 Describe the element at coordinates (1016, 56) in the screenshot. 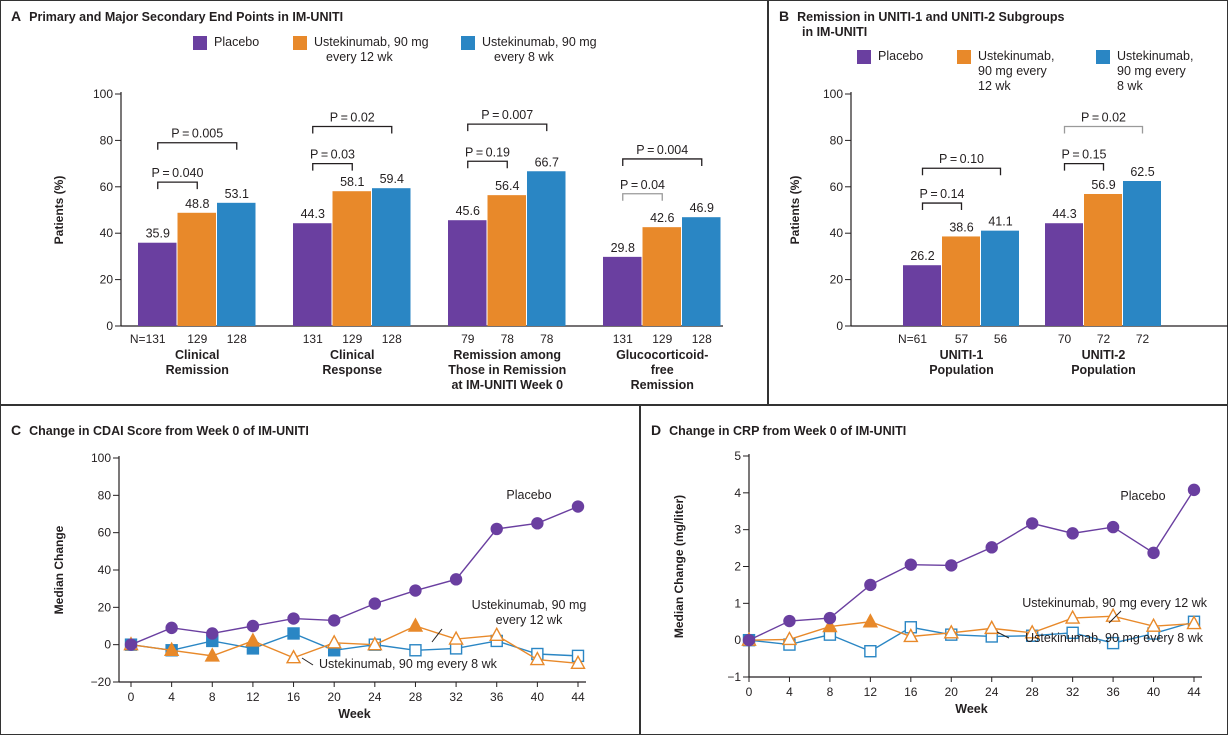

I see `legend-b-ust12-line1: Ustekinumab,` at that location.